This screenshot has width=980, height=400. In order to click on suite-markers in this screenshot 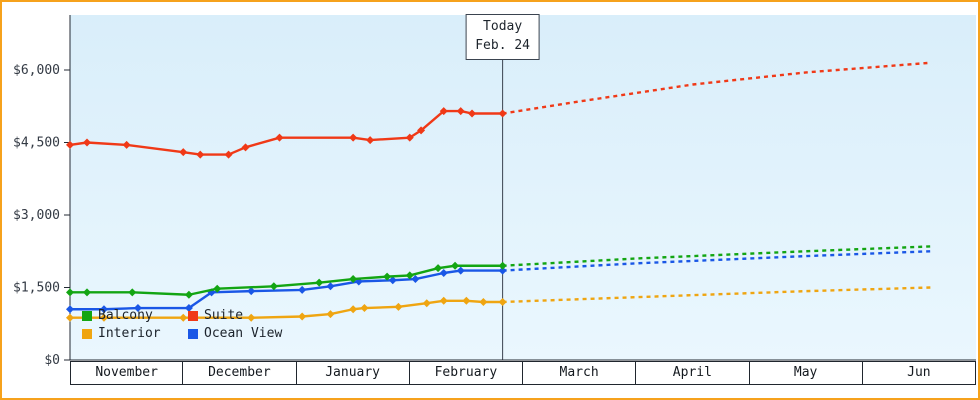, I will do `click(286, 133)`.